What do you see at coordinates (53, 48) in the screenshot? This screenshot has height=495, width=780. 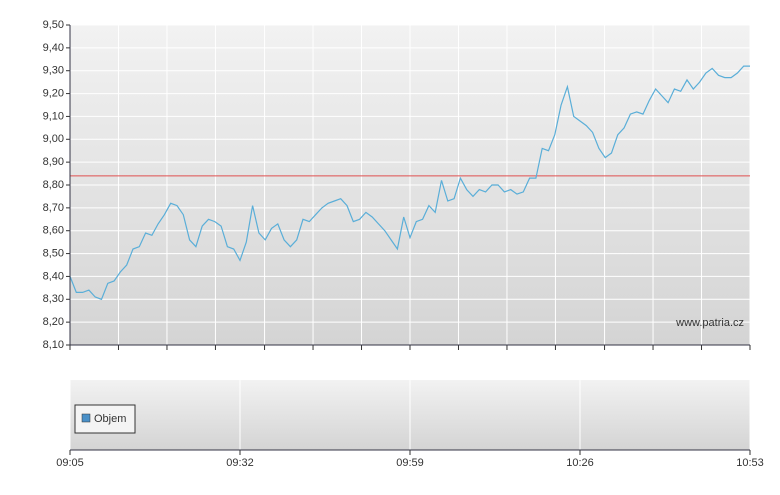 I see `y-tick-label: 9,40` at bounding box center [53, 48].